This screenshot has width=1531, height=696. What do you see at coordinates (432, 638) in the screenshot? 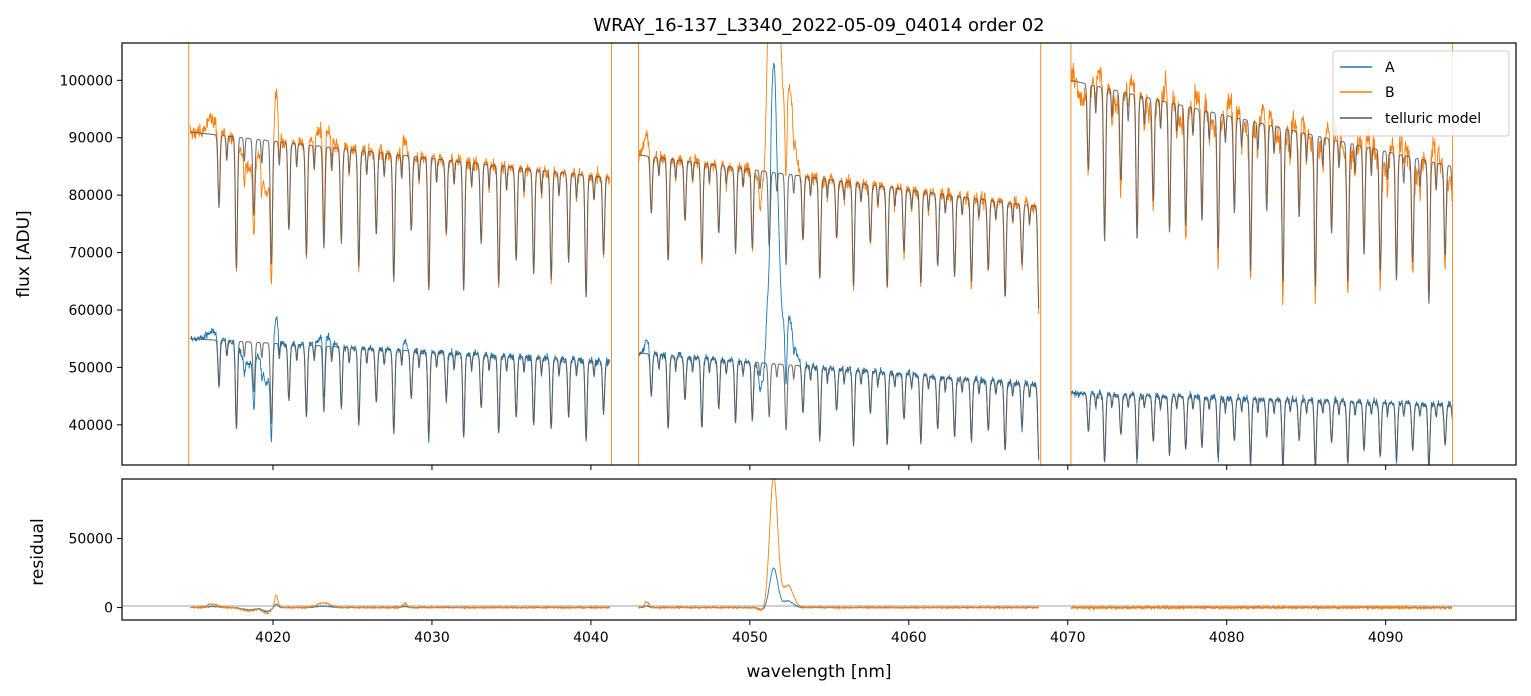
I see `x-tick-label: 4030` at bounding box center [432, 638].